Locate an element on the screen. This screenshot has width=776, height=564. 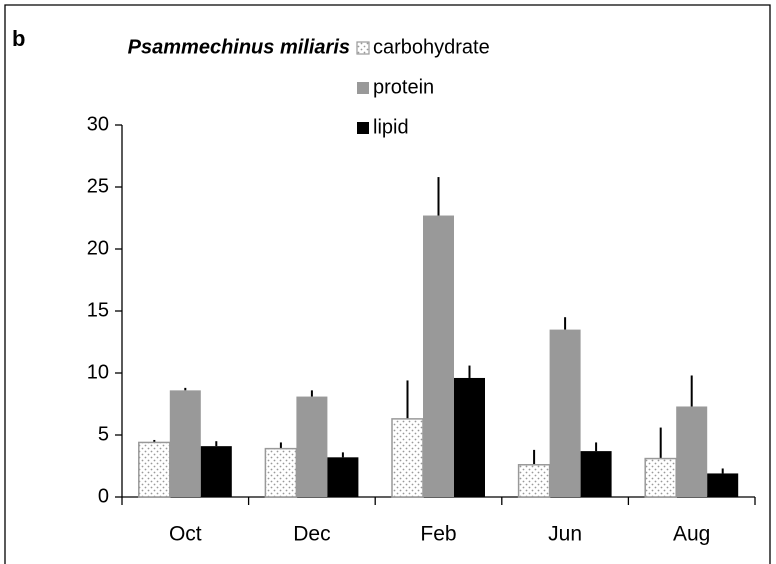
panel-label: b is located at coordinates (18, 38).